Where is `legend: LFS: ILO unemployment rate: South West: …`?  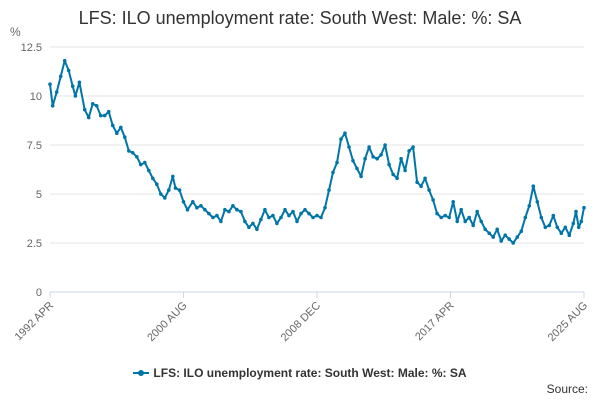
legend: LFS: ILO unemployment rate: South West: … is located at coordinates (300, 373).